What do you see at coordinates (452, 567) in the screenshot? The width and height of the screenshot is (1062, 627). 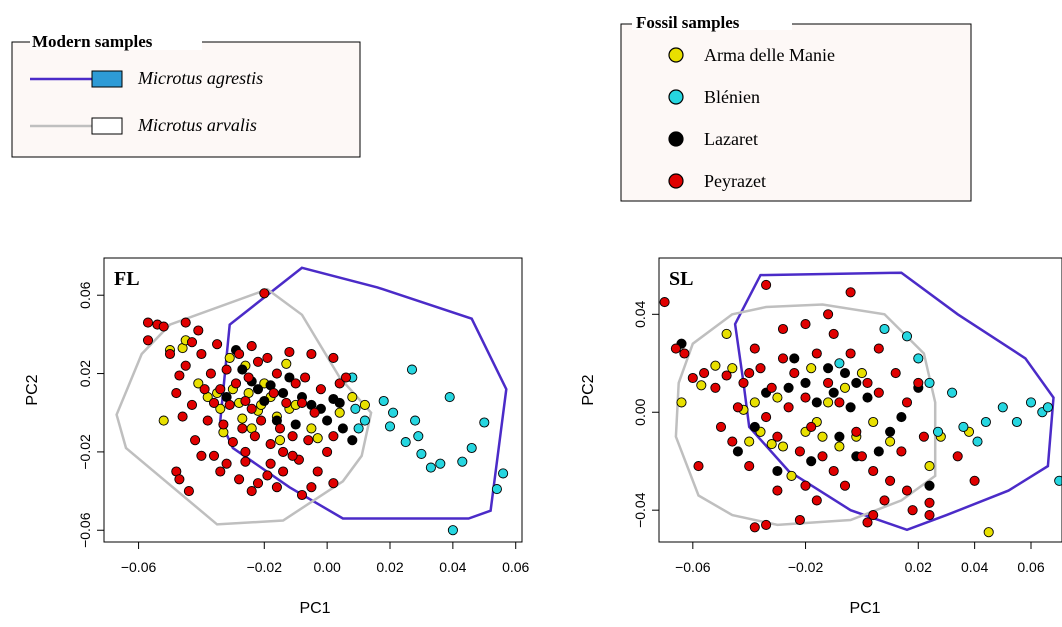 I see `panel-fl-xtick-label-4: 0.04` at bounding box center [452, 567].